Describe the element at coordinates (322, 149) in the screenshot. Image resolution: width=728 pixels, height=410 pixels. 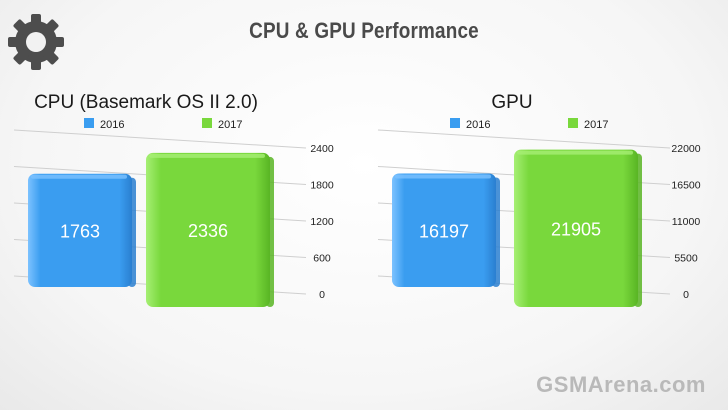
I see `y-tick-label: 2400` at that location.